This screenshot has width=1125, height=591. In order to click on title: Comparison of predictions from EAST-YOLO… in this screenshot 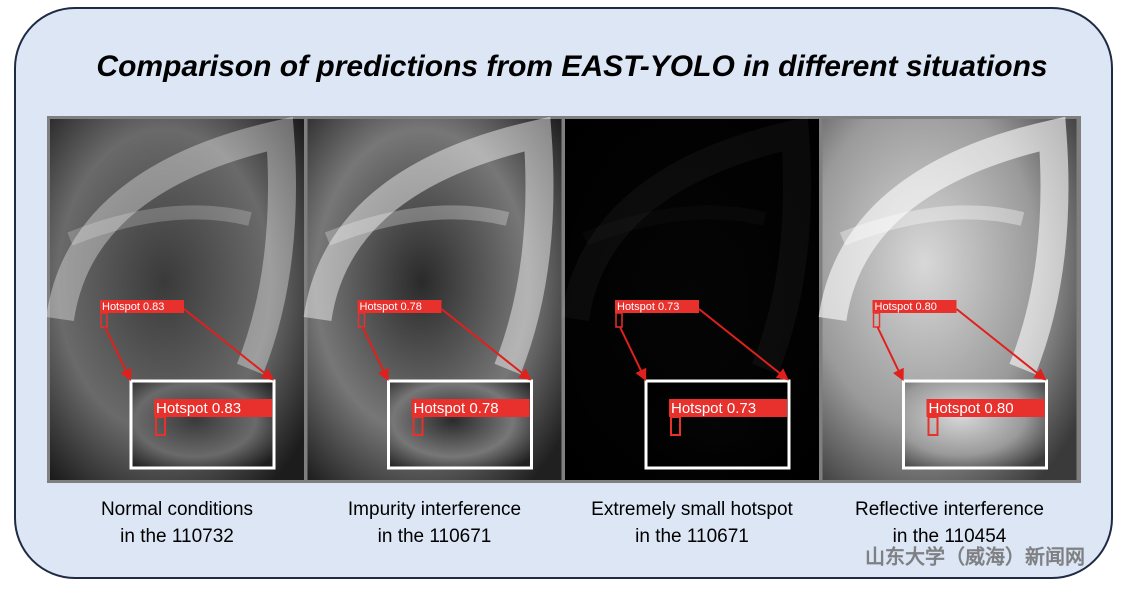, I will do `click(571, 66)`.